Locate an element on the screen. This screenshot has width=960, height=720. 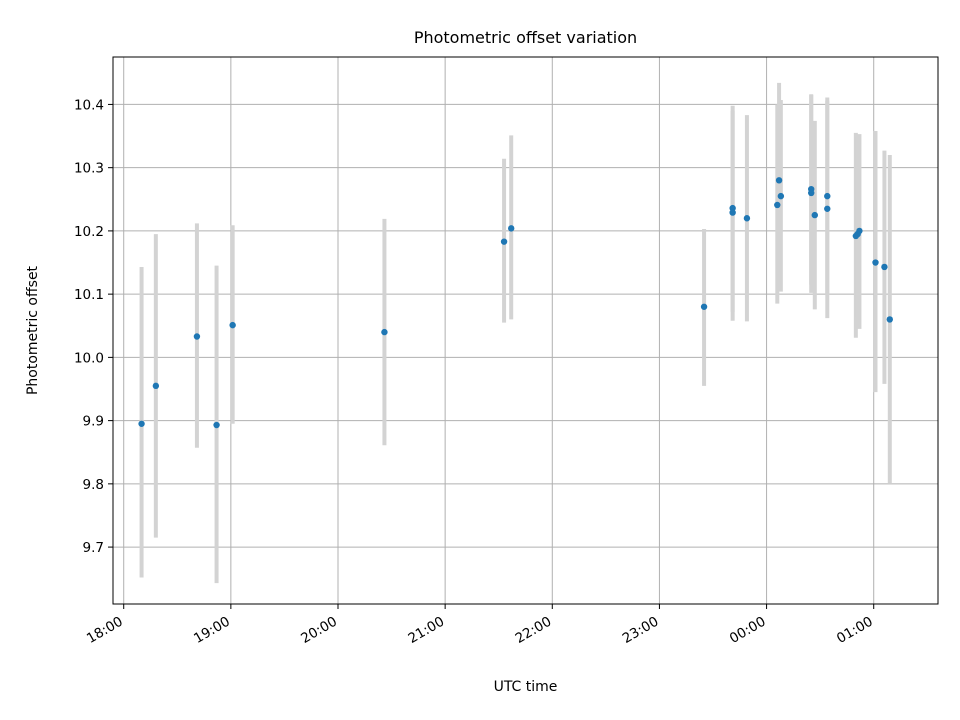
y-tick-label: 10.2 is located at coordinates (89, 232).